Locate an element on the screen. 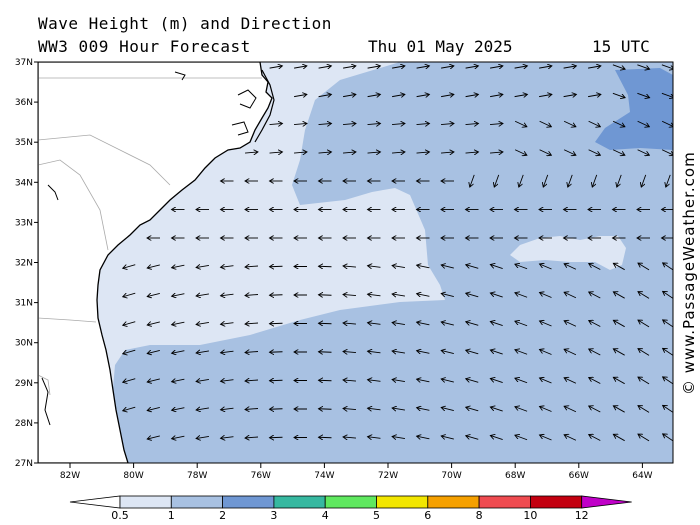  latitude-axis: 37N 36N 35N 34N 33N 32N 31N 30N 29N 28N 27N is located at coordinates (26, 263).